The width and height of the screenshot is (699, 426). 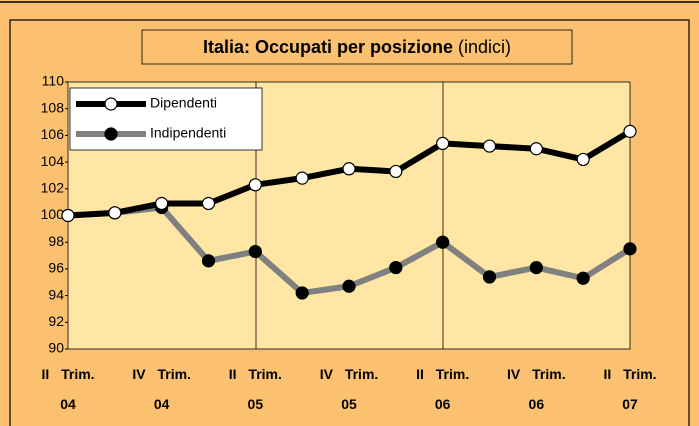 What do you see at coordinates (536, 389) in the screenshot?
I see `x-tick-label: IV Trim. 06` at bounding box center [536, 389].